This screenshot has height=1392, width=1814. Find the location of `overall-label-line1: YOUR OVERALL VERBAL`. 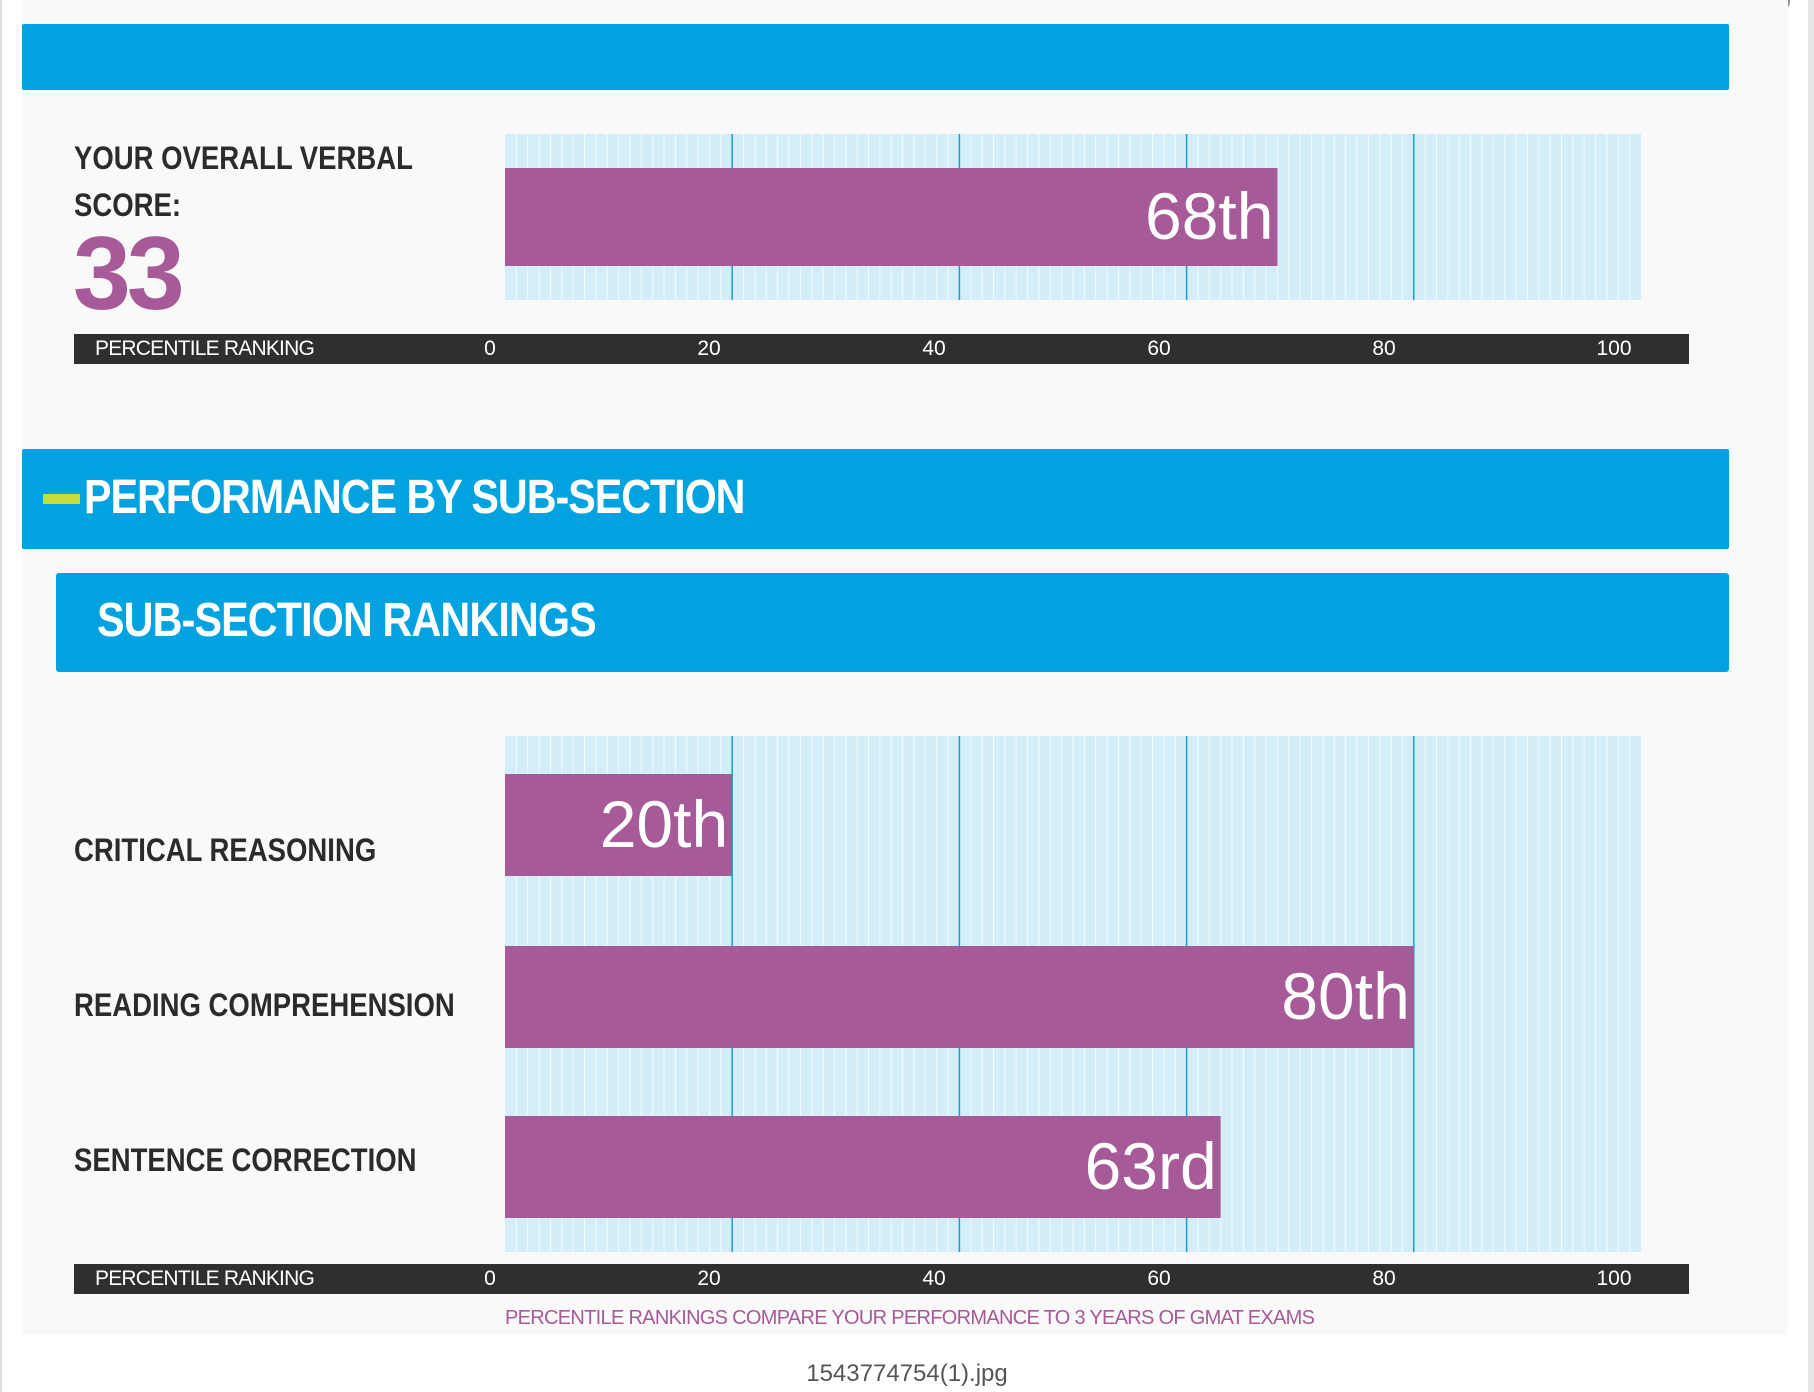

overall-label-line1: YOUR OVERALL VERBAL is located at coordinates (243, 158).